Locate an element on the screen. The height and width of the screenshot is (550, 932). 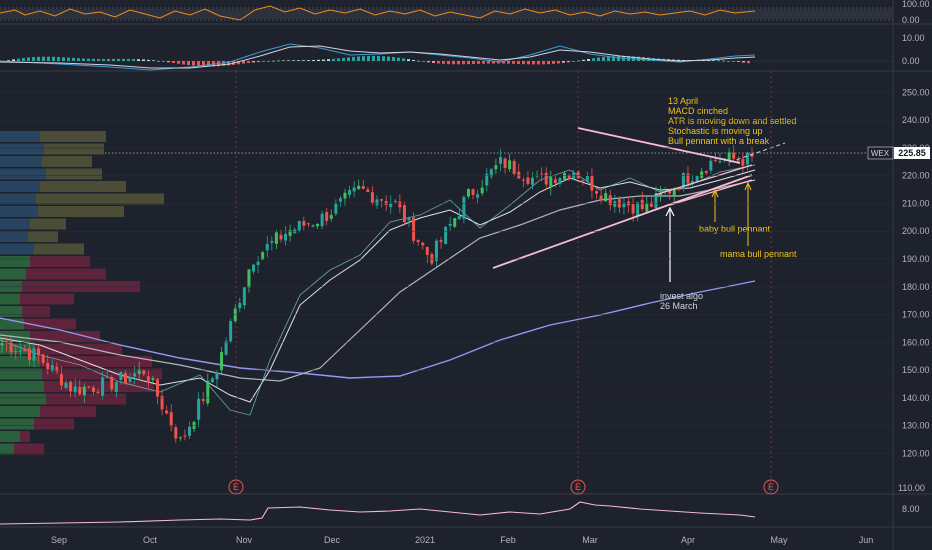
rsi-panel is located at coordinates (446, 13).